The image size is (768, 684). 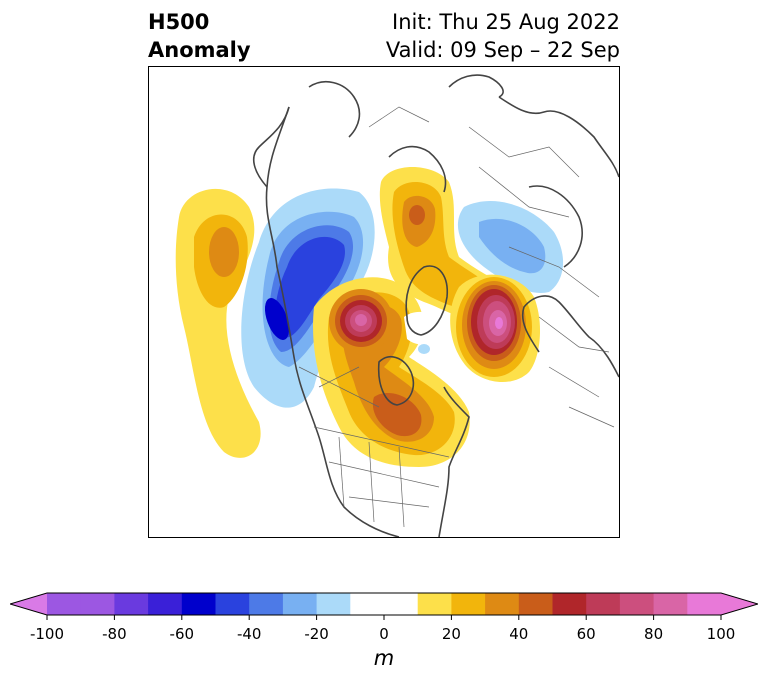 What do you see at coordinates (28, 604) in the screenshot?
I see `colorbar-min-extension` at bounding box center [28, 604].